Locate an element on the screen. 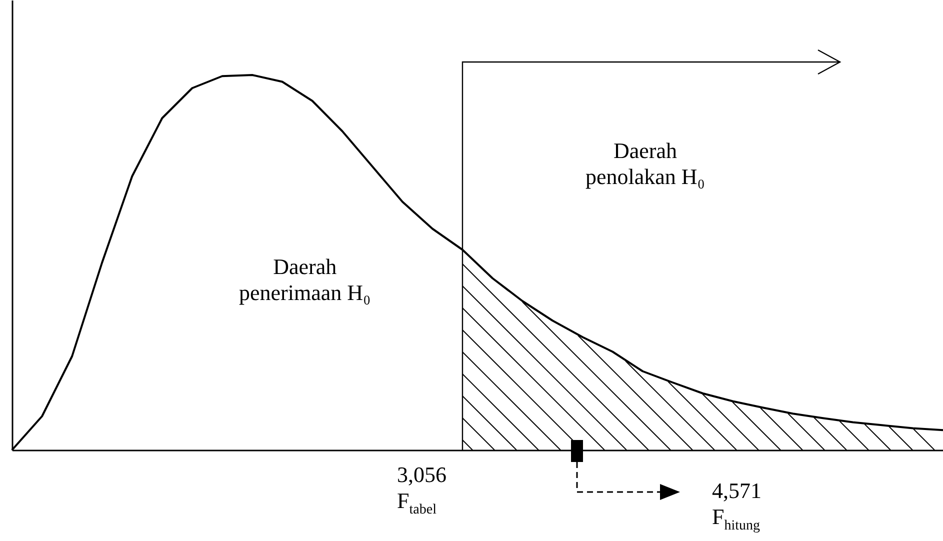  text: 3,056 F$_{tabel}$ is located at coordinates (421, 491).